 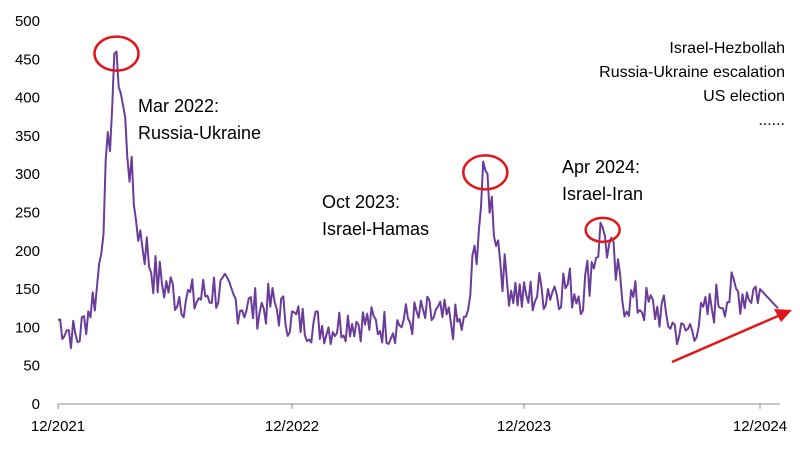 I want to click on x-tick-label: 12/2024, so click(x=760, y=426).